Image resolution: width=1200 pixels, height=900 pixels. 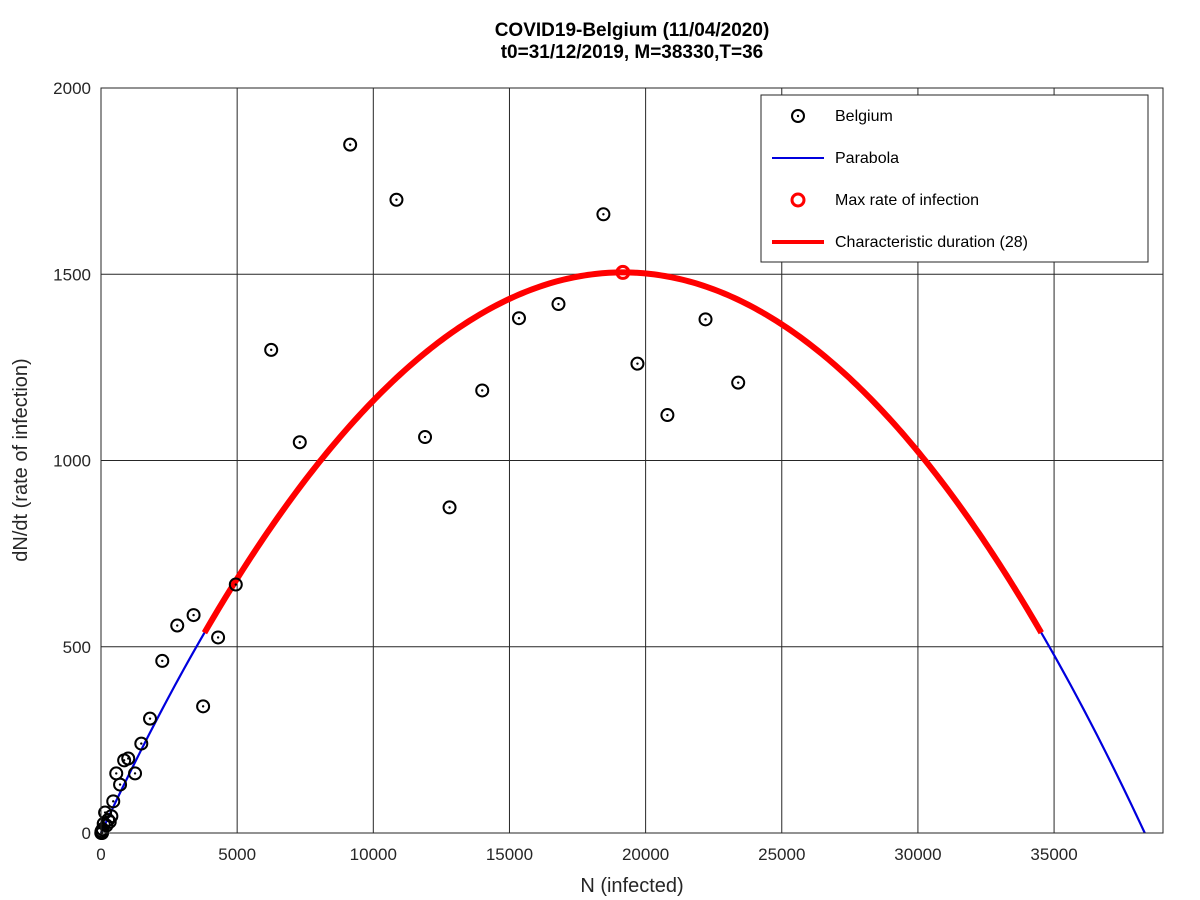 What do you see at coordinates (867, 158) in the screenshot?
I see `legend-label-parabola: Parabola` at bounding box center [867, 158].